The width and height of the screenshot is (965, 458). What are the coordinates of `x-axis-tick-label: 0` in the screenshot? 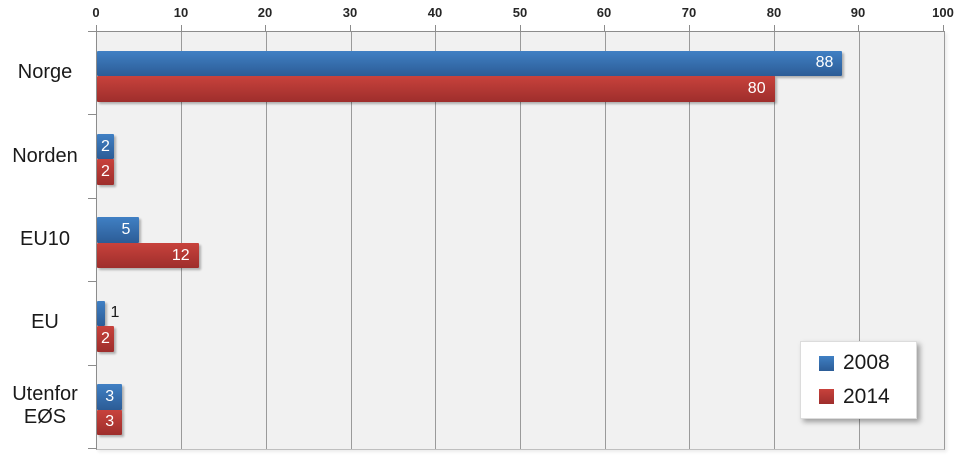 It's located at (96, 12).